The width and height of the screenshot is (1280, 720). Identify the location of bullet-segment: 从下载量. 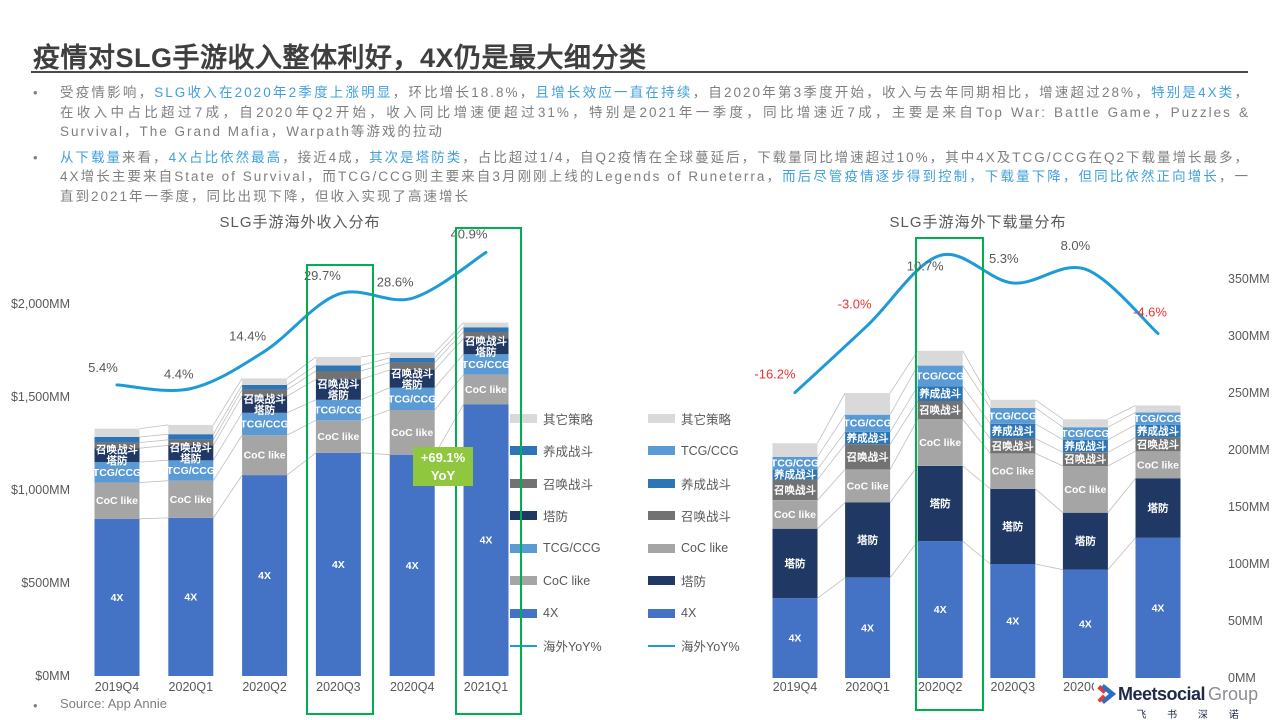
(91, 157).